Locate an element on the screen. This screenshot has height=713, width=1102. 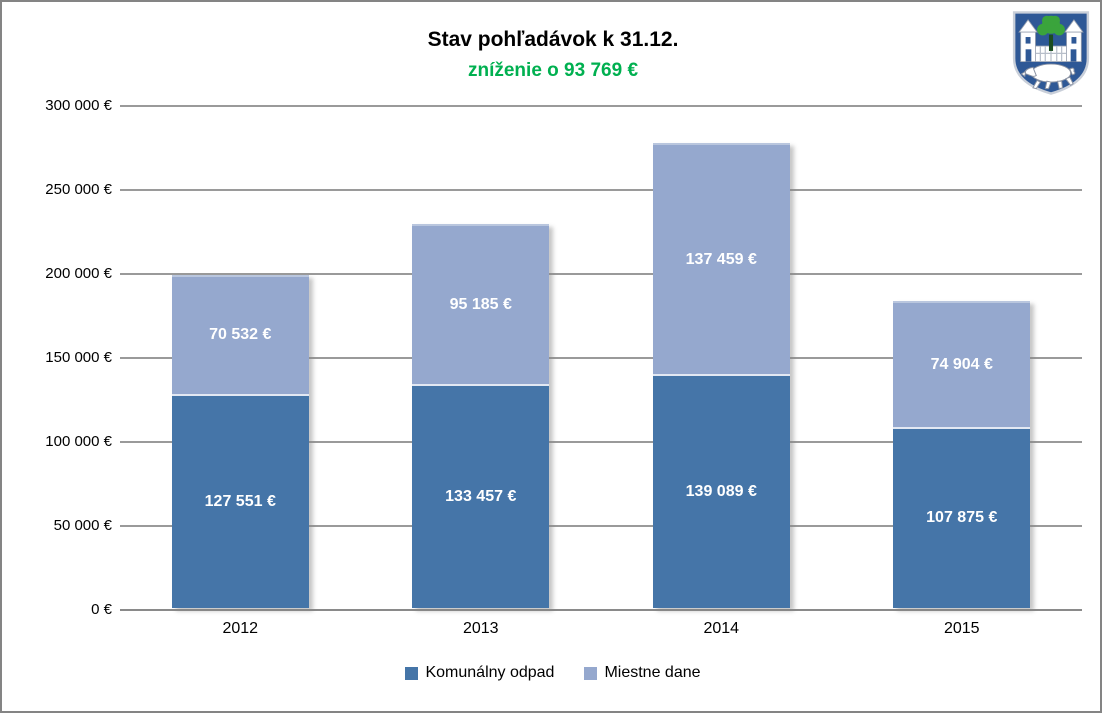
bar-segment-2015-komunalny-odpad: 107 875 € is located at coordinates (962, 517).